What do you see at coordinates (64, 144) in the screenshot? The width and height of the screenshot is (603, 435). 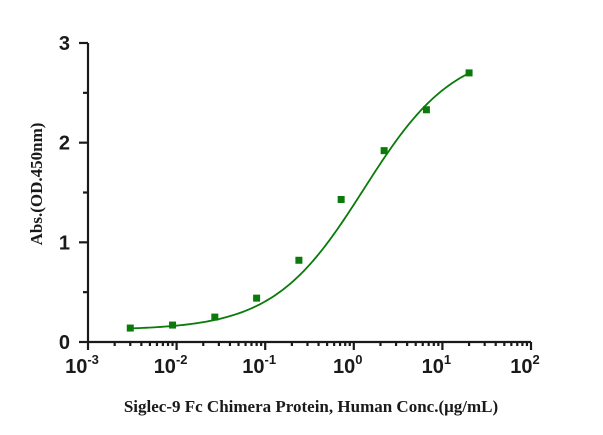 I see `y-tick-label: 2` at bounding box center [64, 144].